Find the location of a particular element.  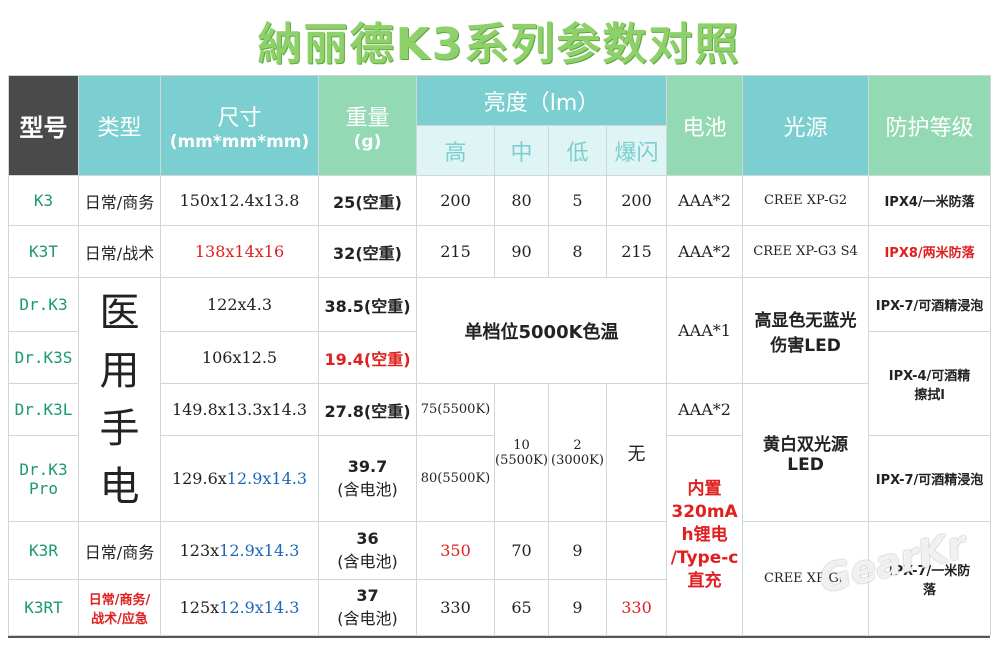

light-line: 黄白双光源 is located at coordinates (806, 445).